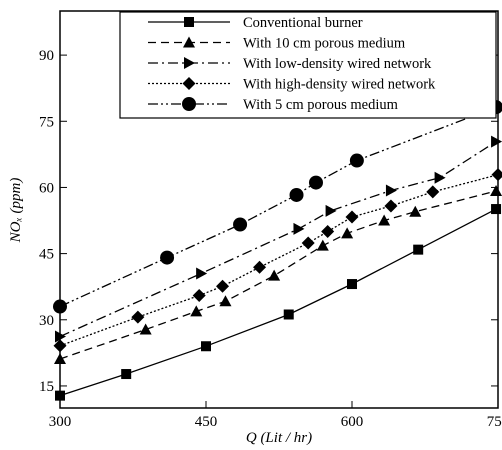  What do you see at coordinates (352, 422) in the screenshot?
I see `x-tick-label: 600` at bounding box center [352, 422].